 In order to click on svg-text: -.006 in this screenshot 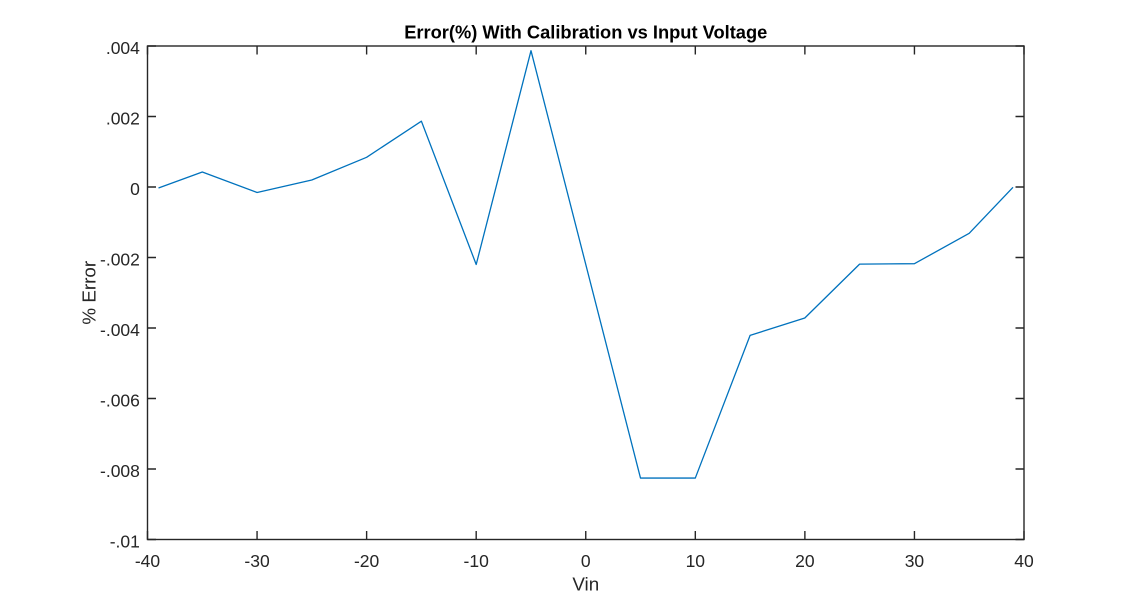, I will do `click(120, 401)`.